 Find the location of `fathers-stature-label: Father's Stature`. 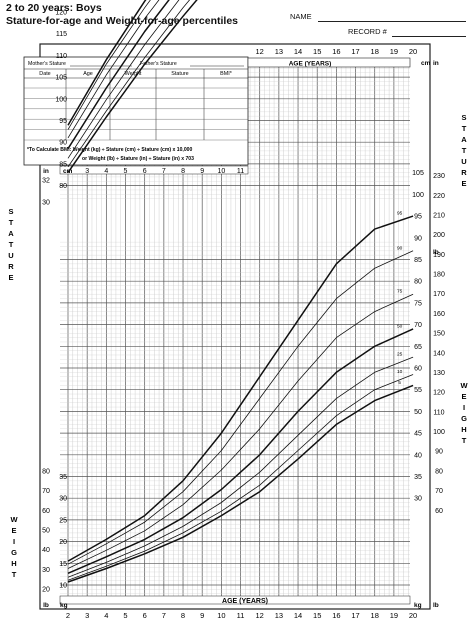

fathers-stature-label: Father's Stature is located at coordinates (158, 64).